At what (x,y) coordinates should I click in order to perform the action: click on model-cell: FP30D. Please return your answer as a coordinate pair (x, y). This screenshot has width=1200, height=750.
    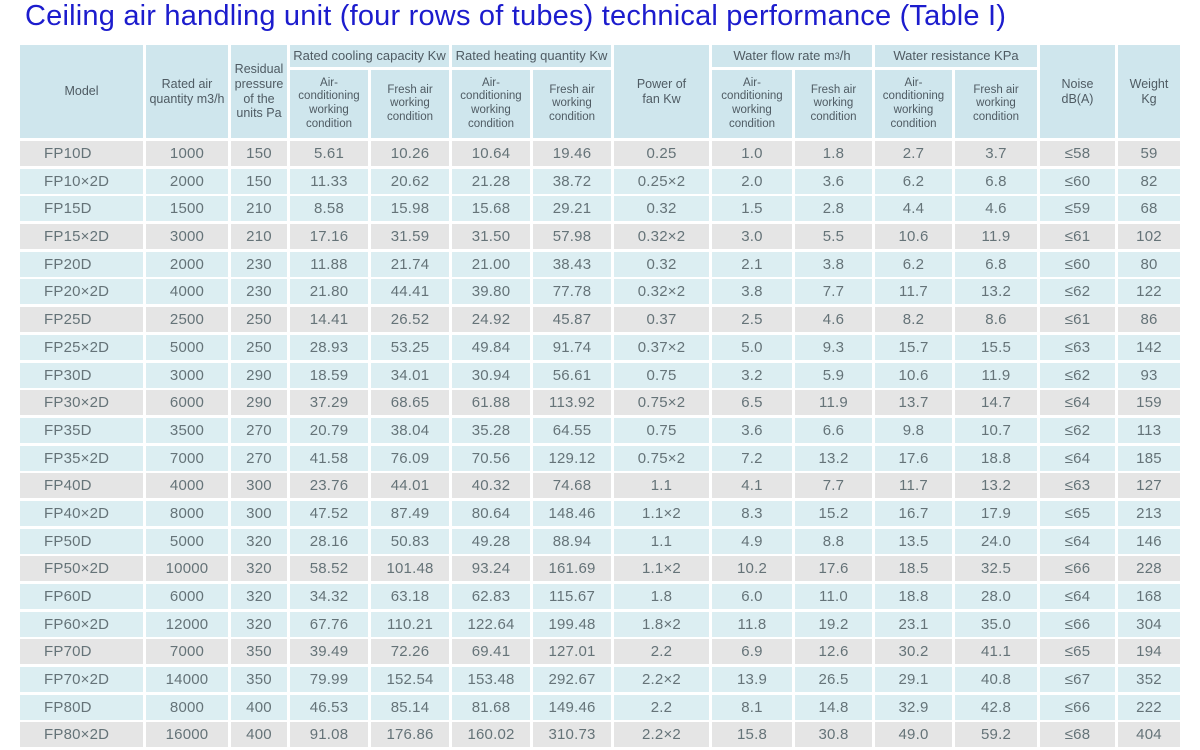
    Looking at the image, I should click on (81, 375).